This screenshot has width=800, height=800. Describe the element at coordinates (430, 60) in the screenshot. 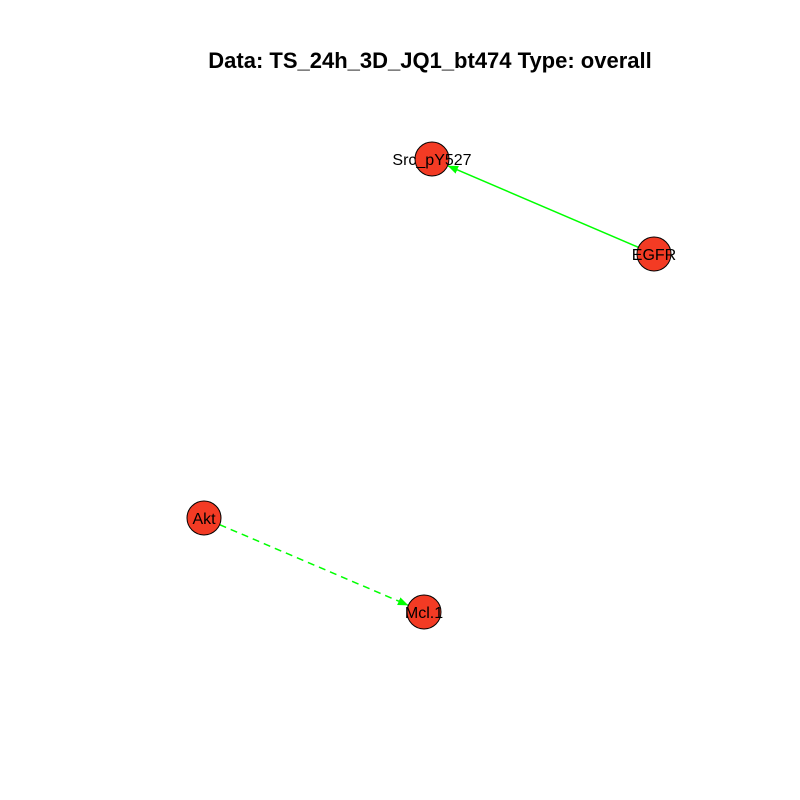

I see `page-title: Data: TS_24h_3D_JQ1_bt474 Type: overall` at that location.